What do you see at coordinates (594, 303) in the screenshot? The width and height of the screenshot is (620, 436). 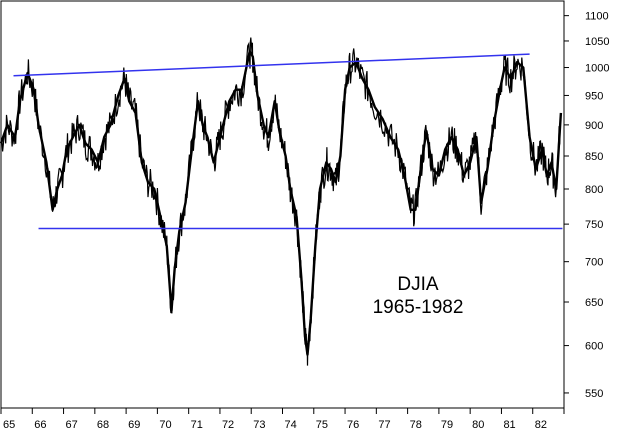 I see `y-tick-label: 650` at bounding box center [594, 303].